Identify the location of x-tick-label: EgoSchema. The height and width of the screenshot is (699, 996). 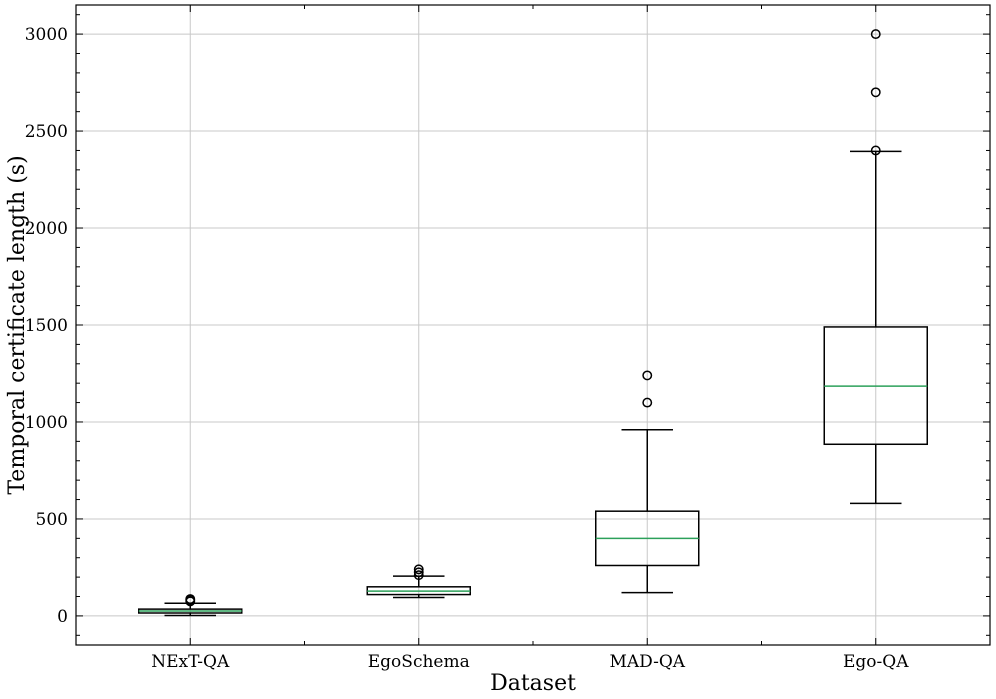
(419, 662).